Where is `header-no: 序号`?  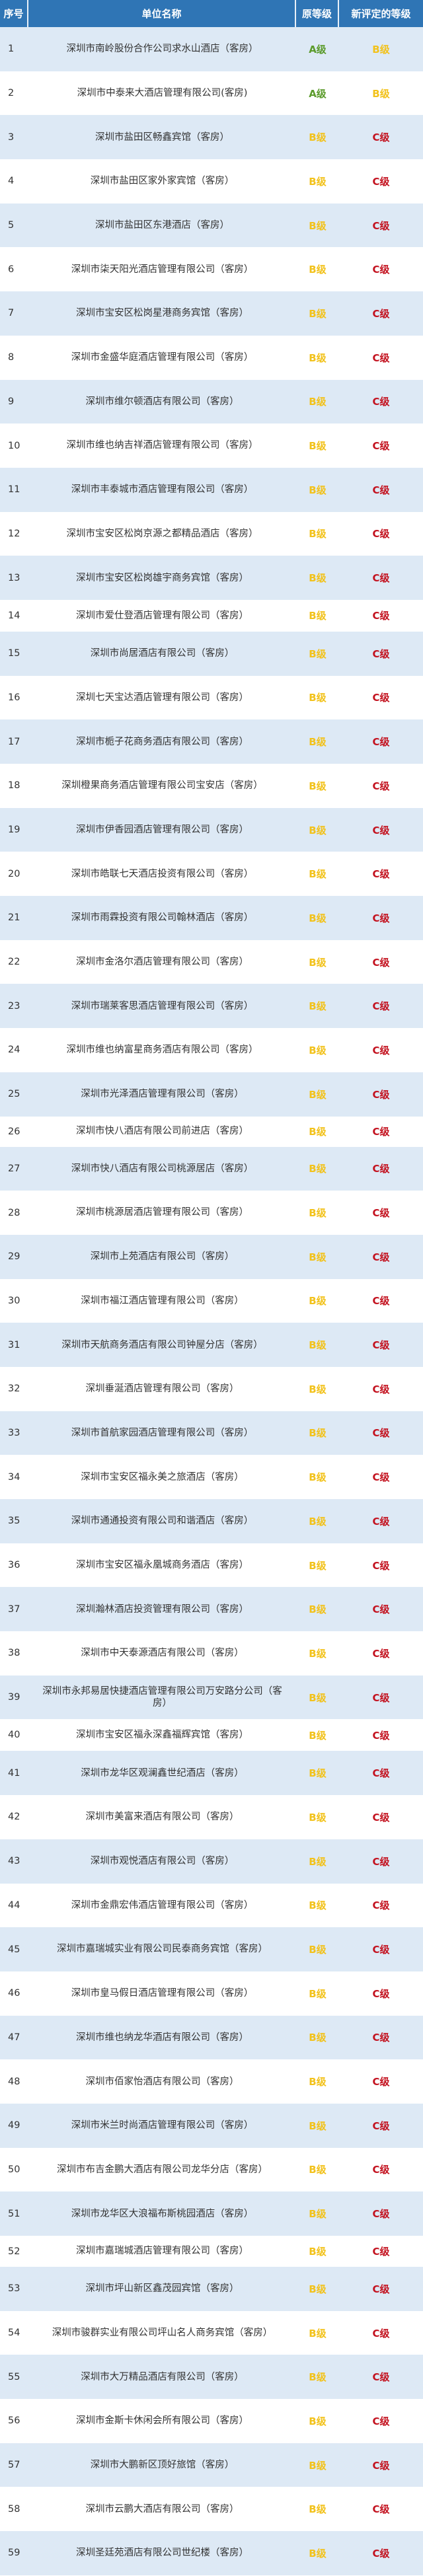
header-no: 序号 is located at coordinates (14, 13).